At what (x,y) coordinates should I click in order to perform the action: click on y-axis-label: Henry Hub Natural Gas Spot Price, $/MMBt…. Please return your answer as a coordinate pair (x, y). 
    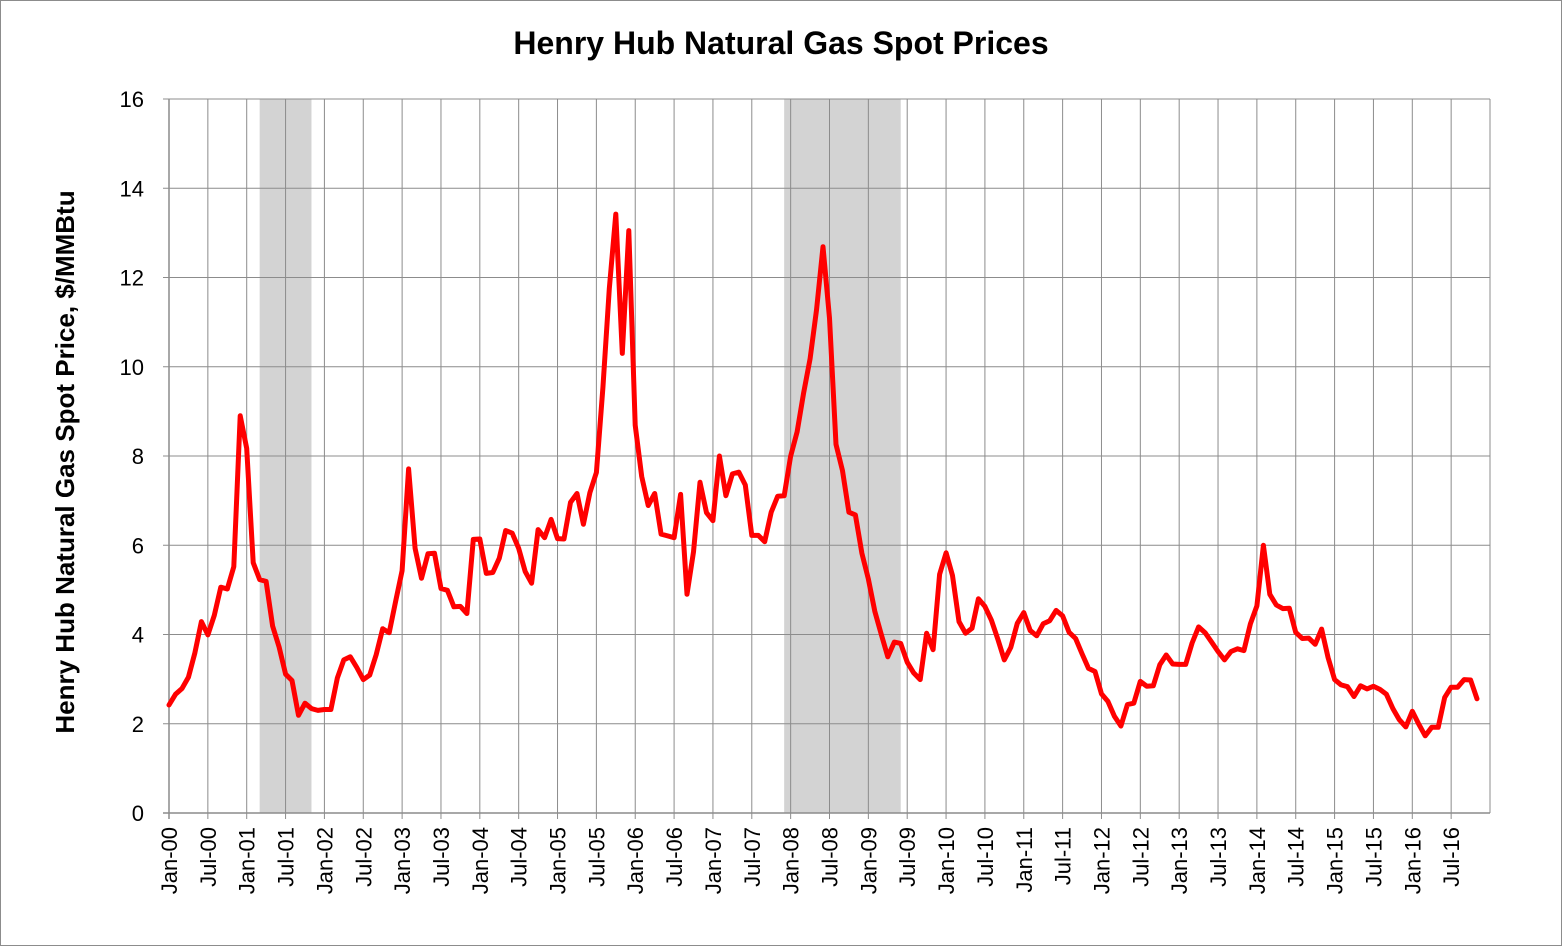
    Looking at the image, I should click on (65, 461).